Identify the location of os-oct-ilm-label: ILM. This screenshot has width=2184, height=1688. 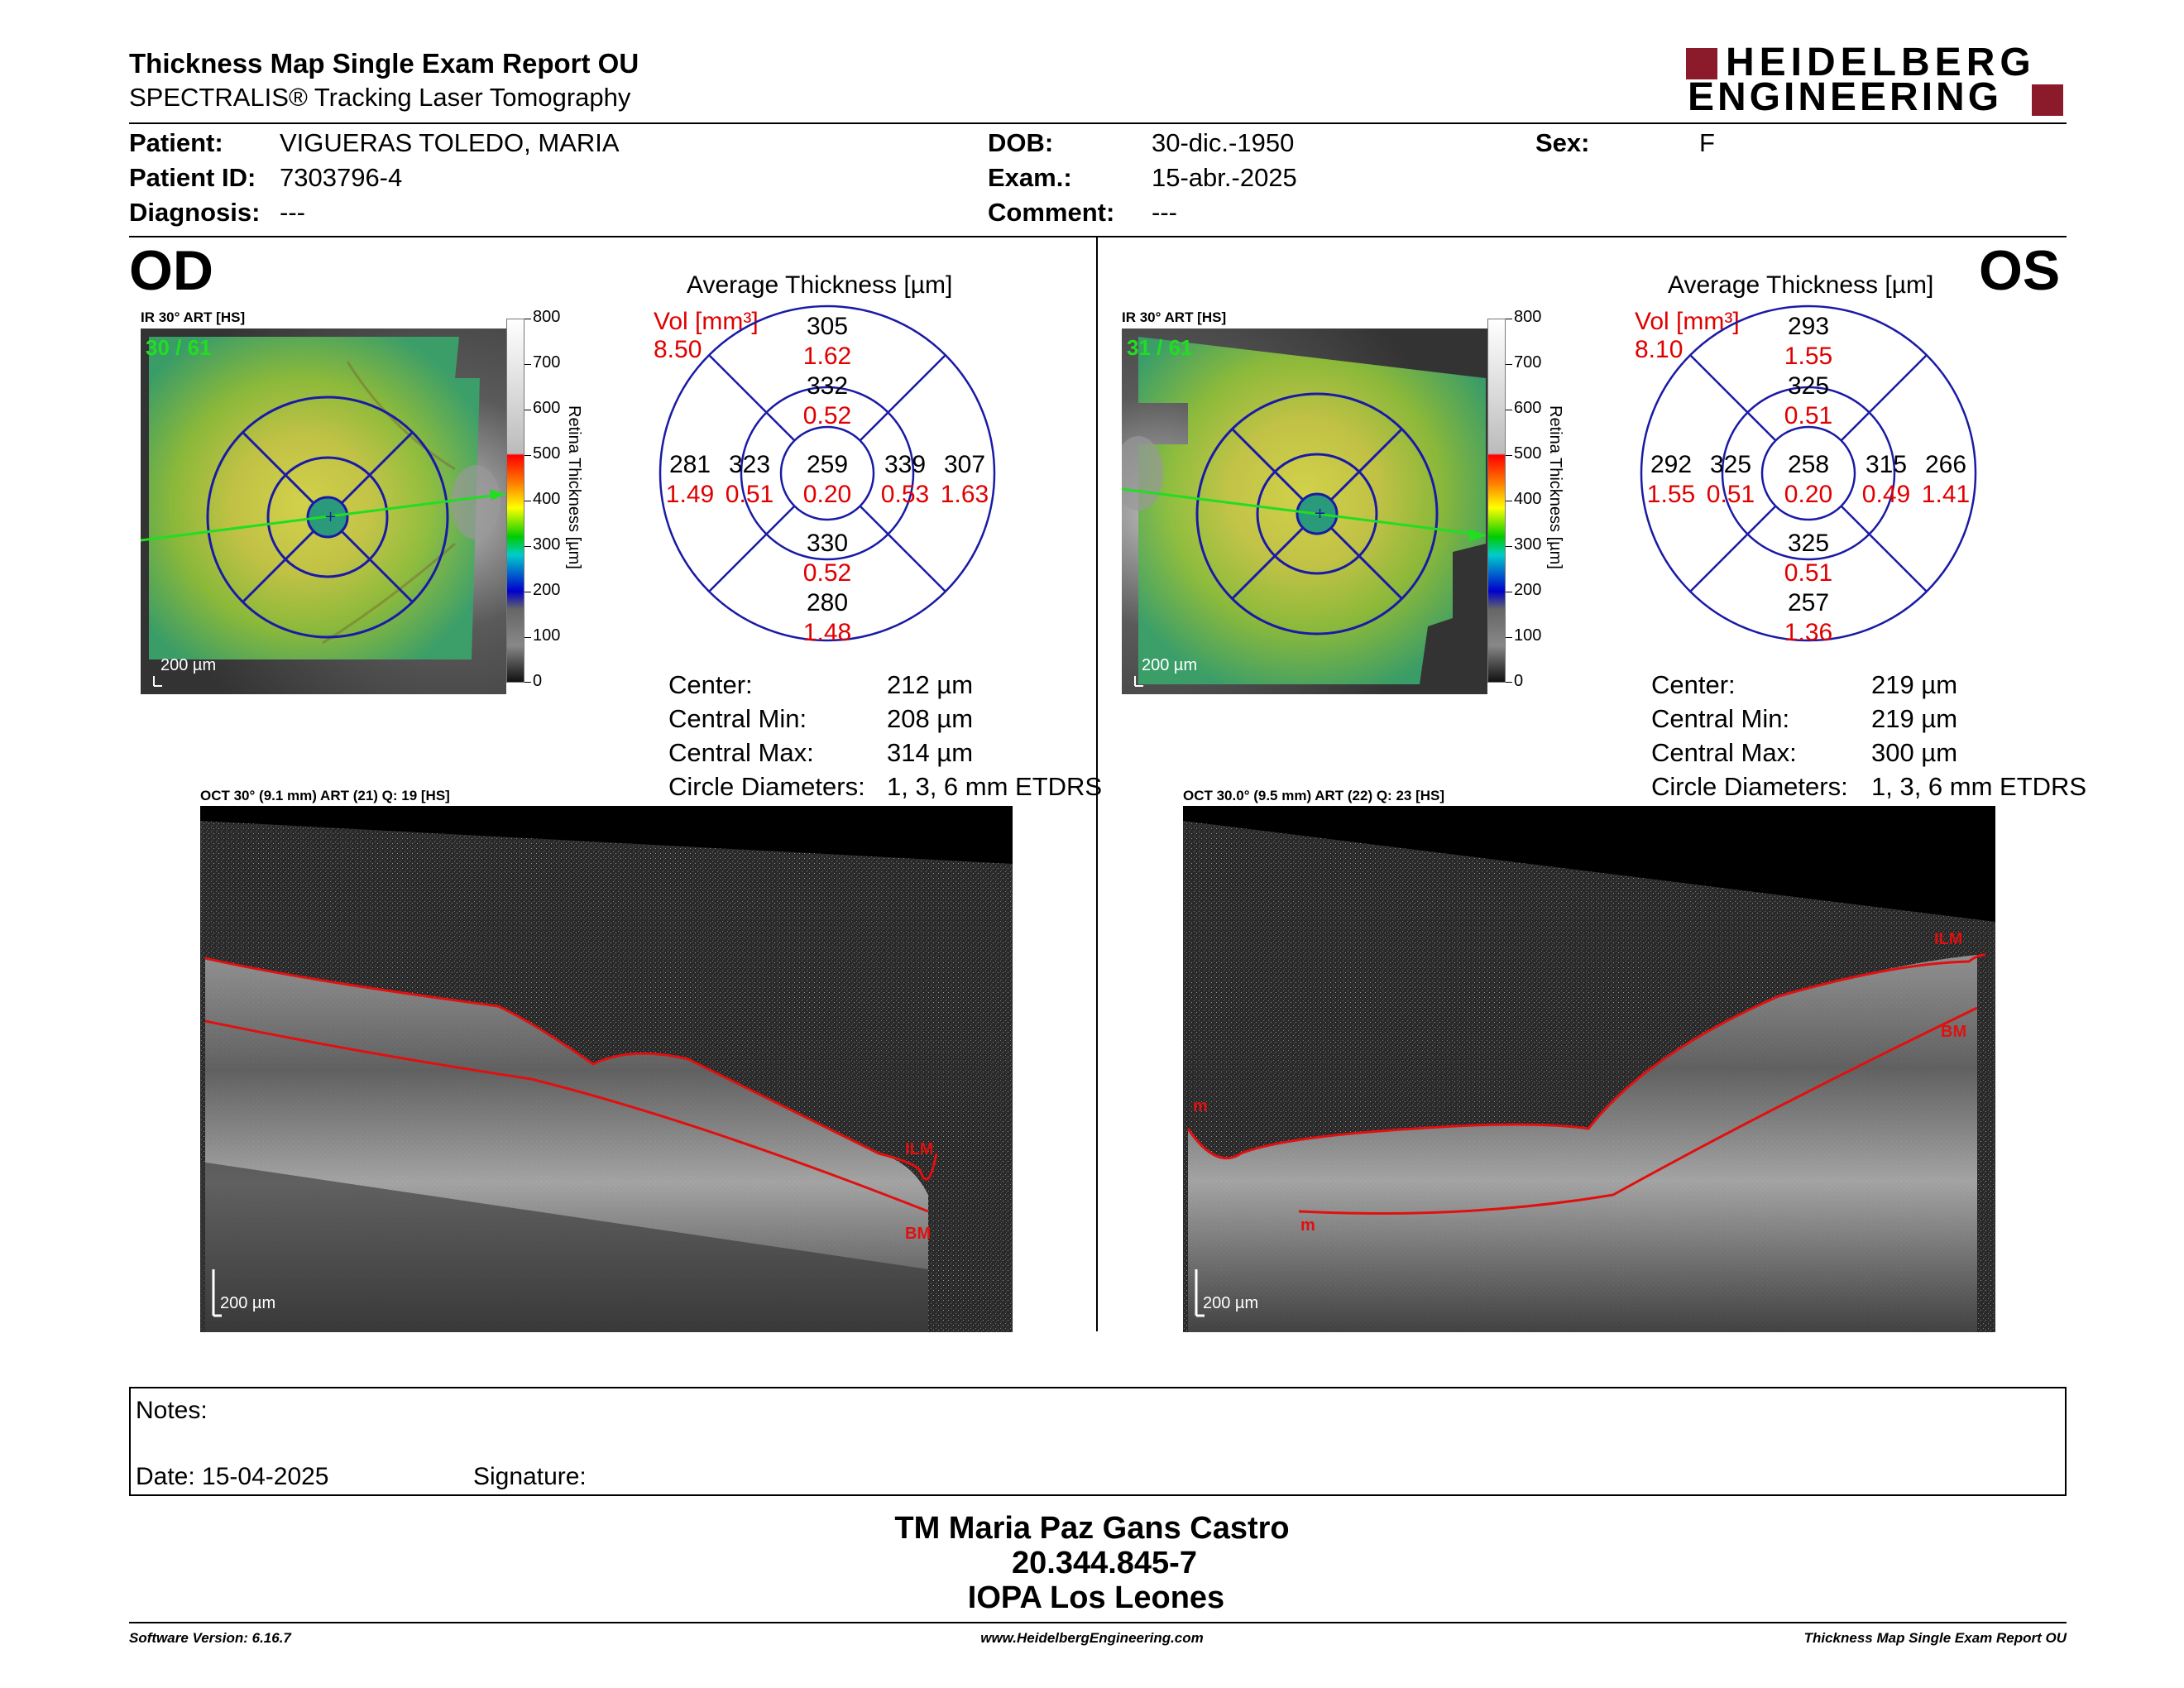
(1948, 939).